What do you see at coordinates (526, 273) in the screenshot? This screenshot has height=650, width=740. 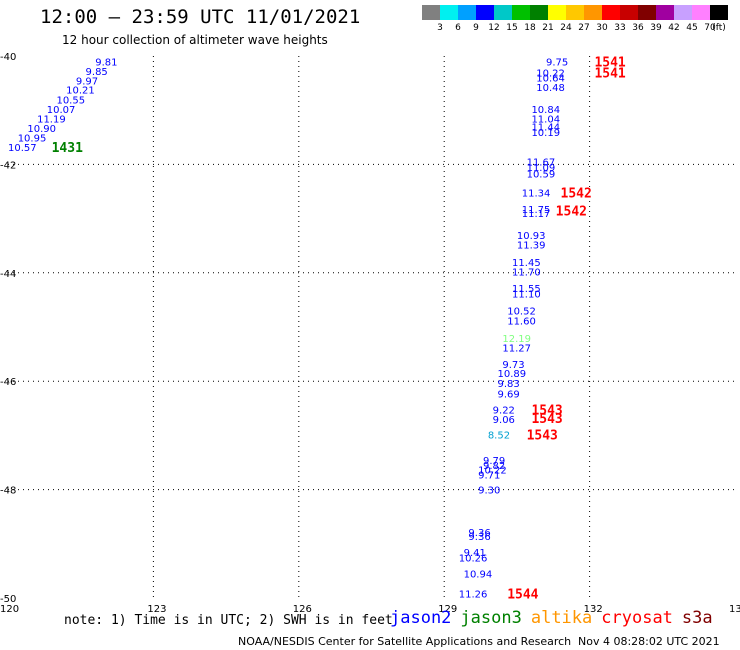 I see `wave-height-point: 11.70` at bounding box center [526, 273].